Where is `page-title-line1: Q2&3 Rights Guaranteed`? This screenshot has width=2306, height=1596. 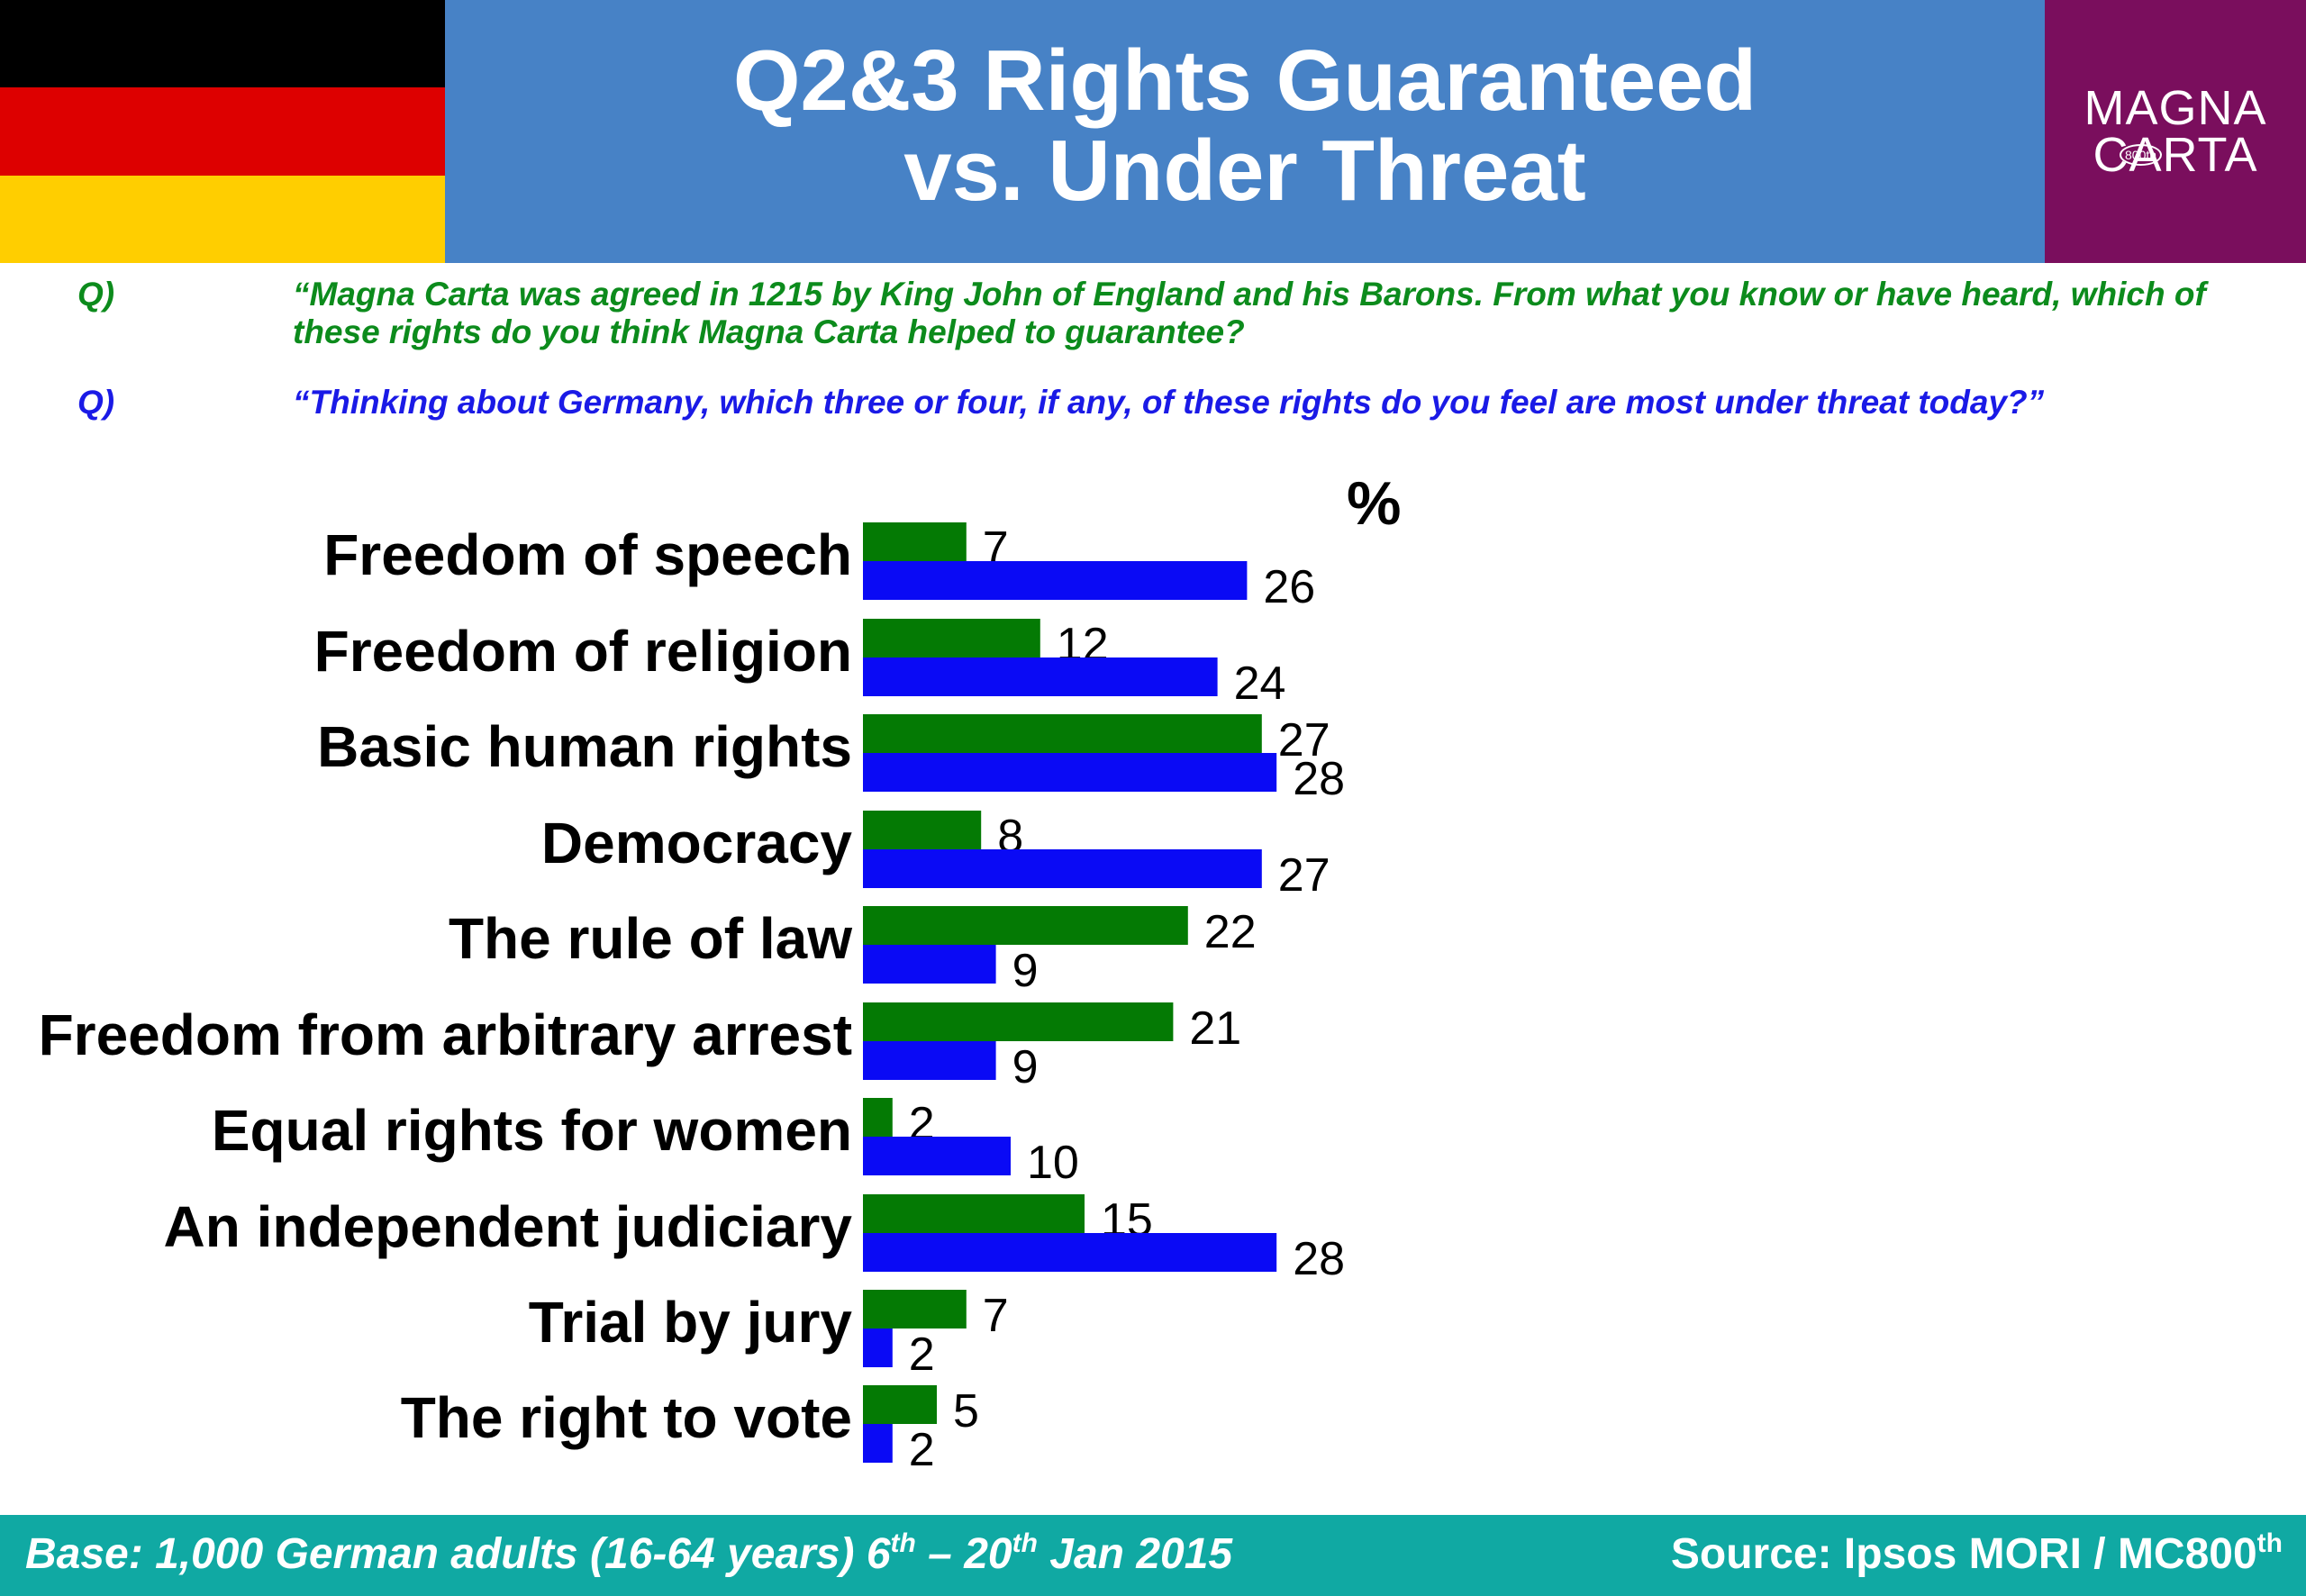 page-title-line1: Q2&3 Rights Guaranteed is located at coordinates (1244, 80).